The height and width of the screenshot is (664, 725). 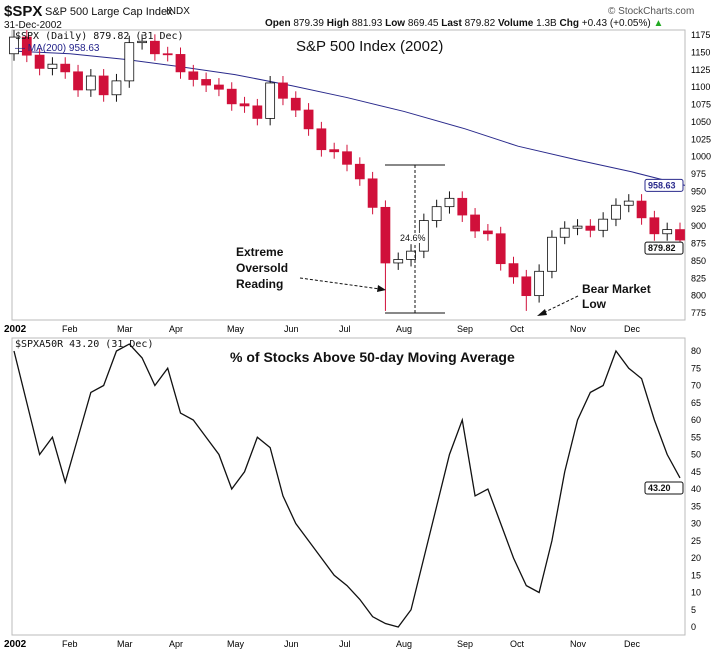 I want to click on pct-last-value-label: 43.20, so click(x=659, y=488).